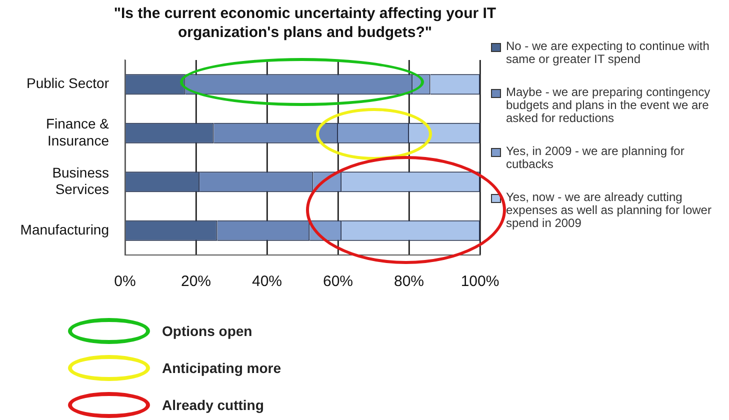 The height and width of the screenshot is (420, 729). I want to click on legend-label: No - we are expecting to continue with same or greater IT spend, so click(608, 52).